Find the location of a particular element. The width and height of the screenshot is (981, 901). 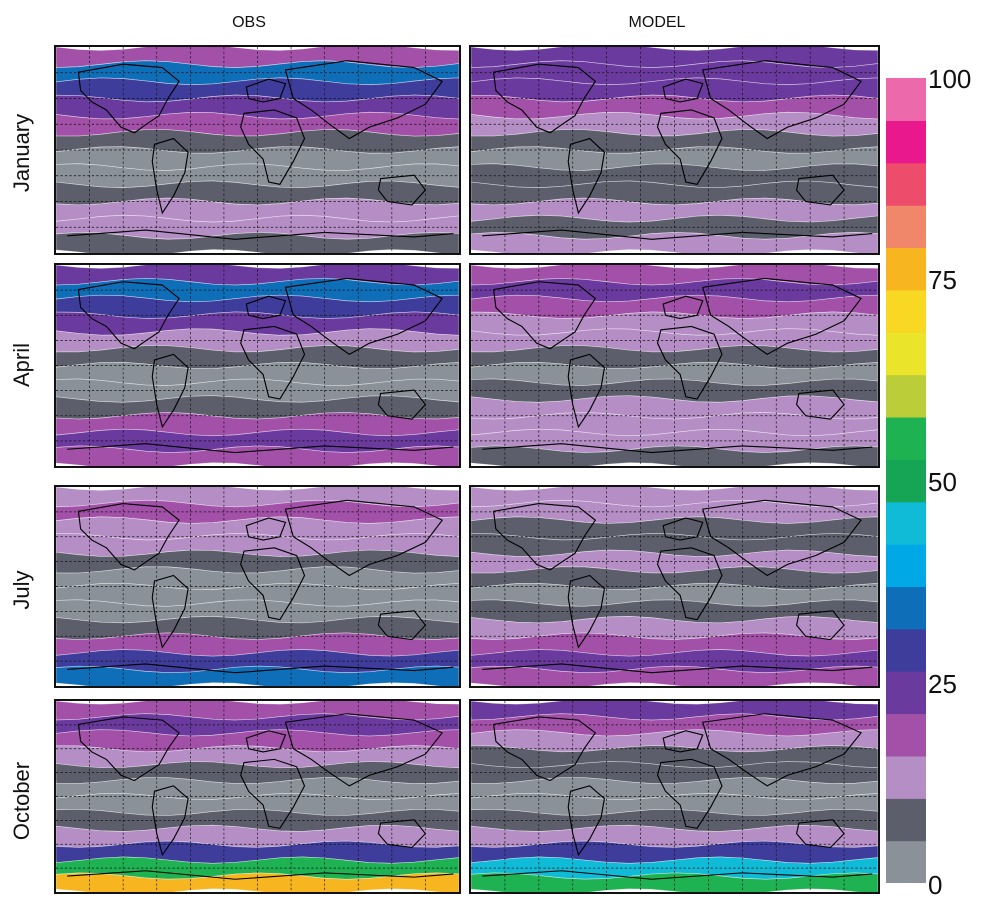

row-label-january: January is located at coordinates (21, 153).